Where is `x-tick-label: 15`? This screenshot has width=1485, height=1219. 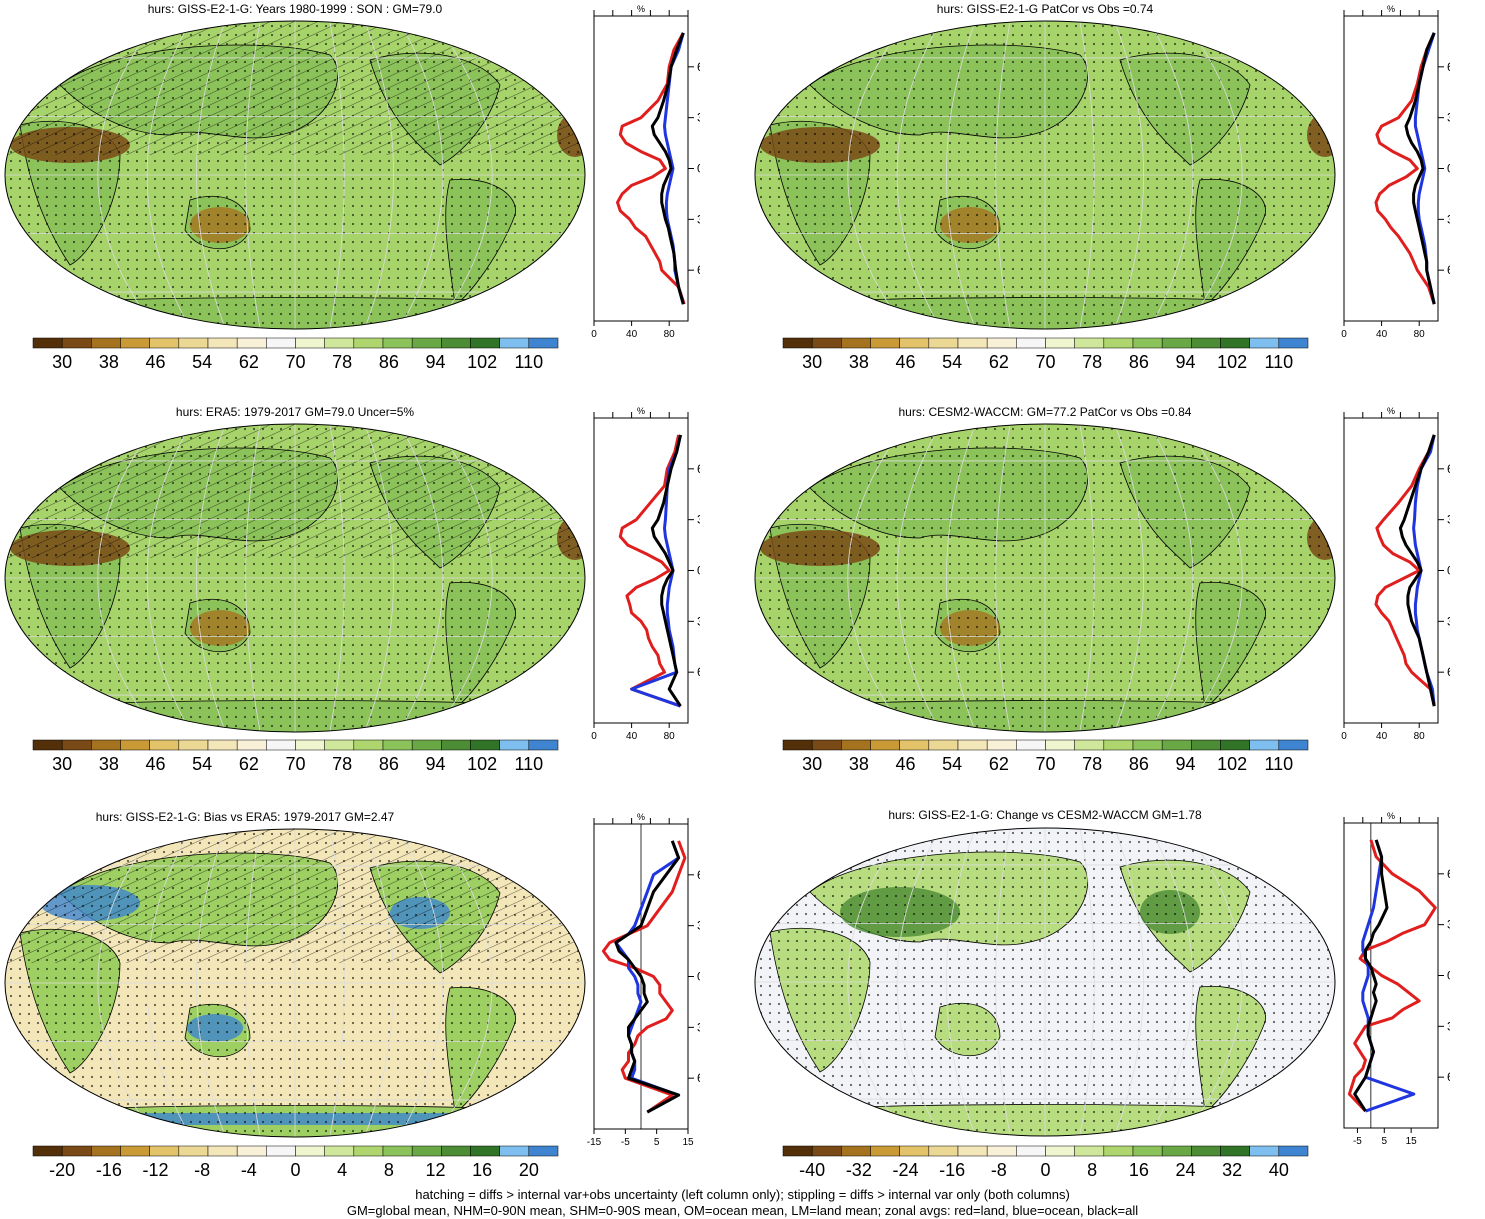 x-tick-label: 15 is located at coordinates (688, 1142).